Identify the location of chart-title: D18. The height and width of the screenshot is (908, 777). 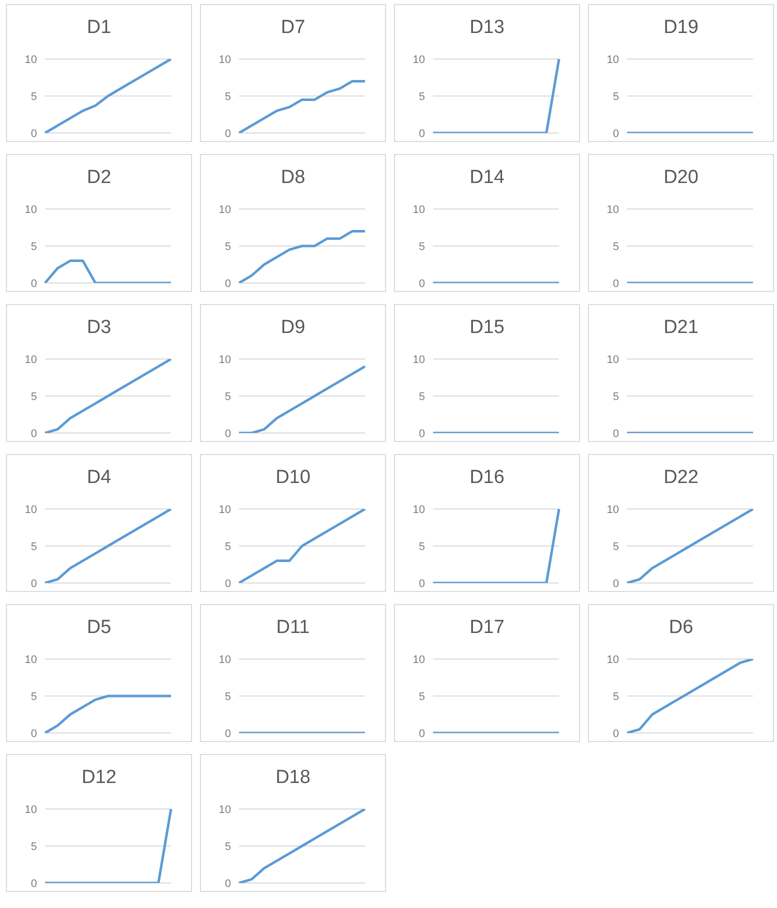
(293, 778).